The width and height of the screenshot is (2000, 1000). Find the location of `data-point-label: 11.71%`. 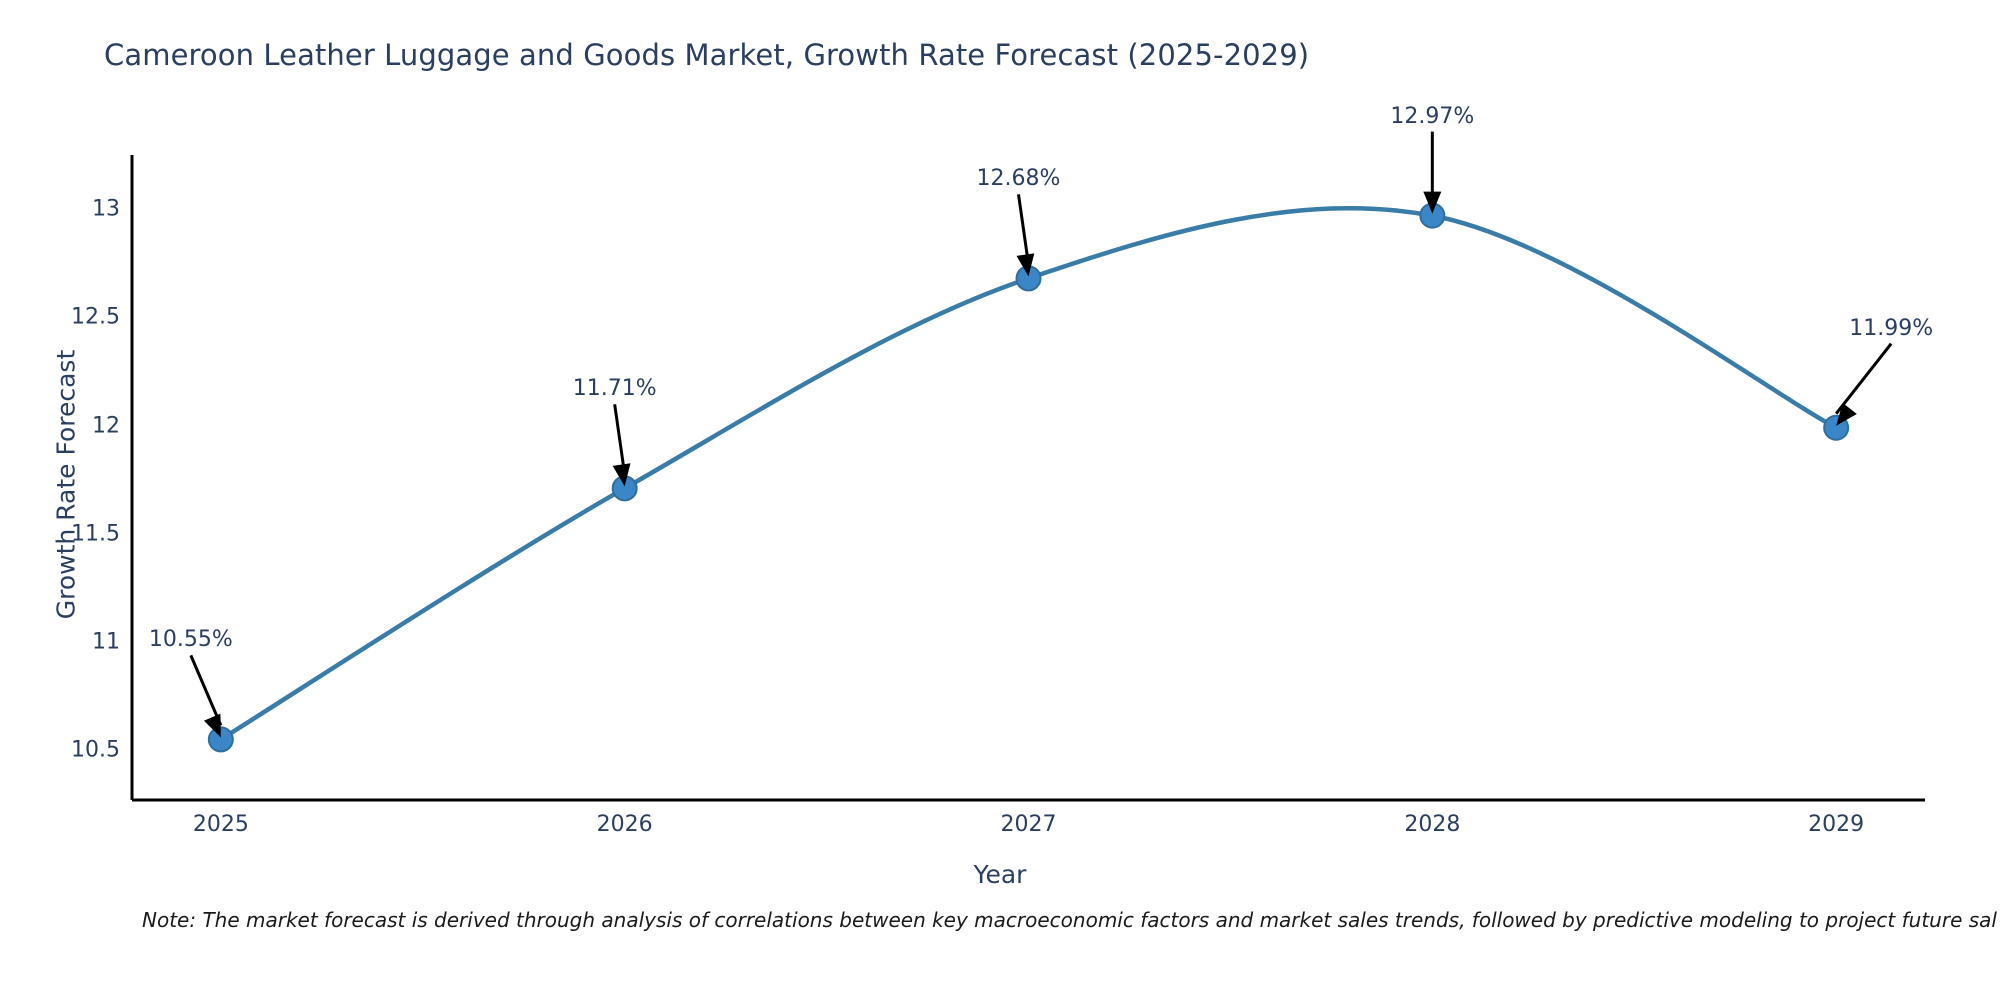

data-point-label: 11.71% is located at coordinates (614, 389).